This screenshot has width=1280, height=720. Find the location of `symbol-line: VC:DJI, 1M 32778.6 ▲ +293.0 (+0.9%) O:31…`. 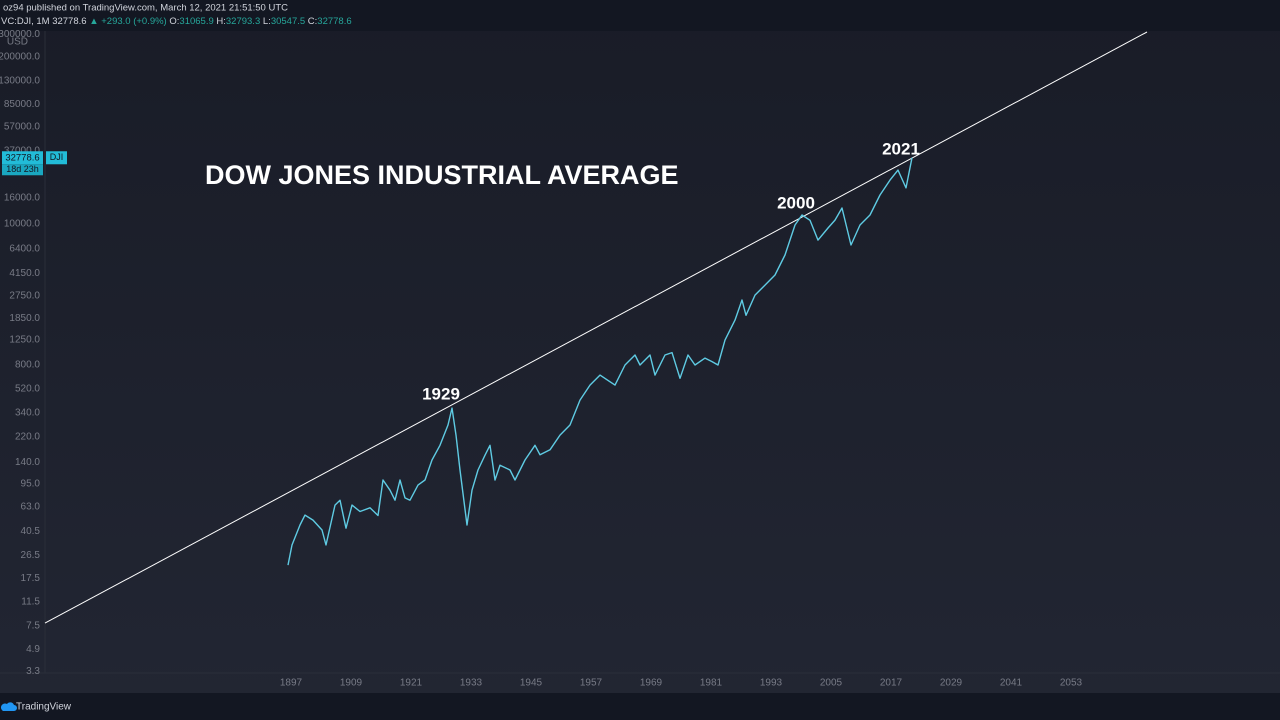

symbol-line: VC:DJI, 1M 32778.6 ▲ +293.0 (+0.9%) O:31… is located at coordinates (176, 21).